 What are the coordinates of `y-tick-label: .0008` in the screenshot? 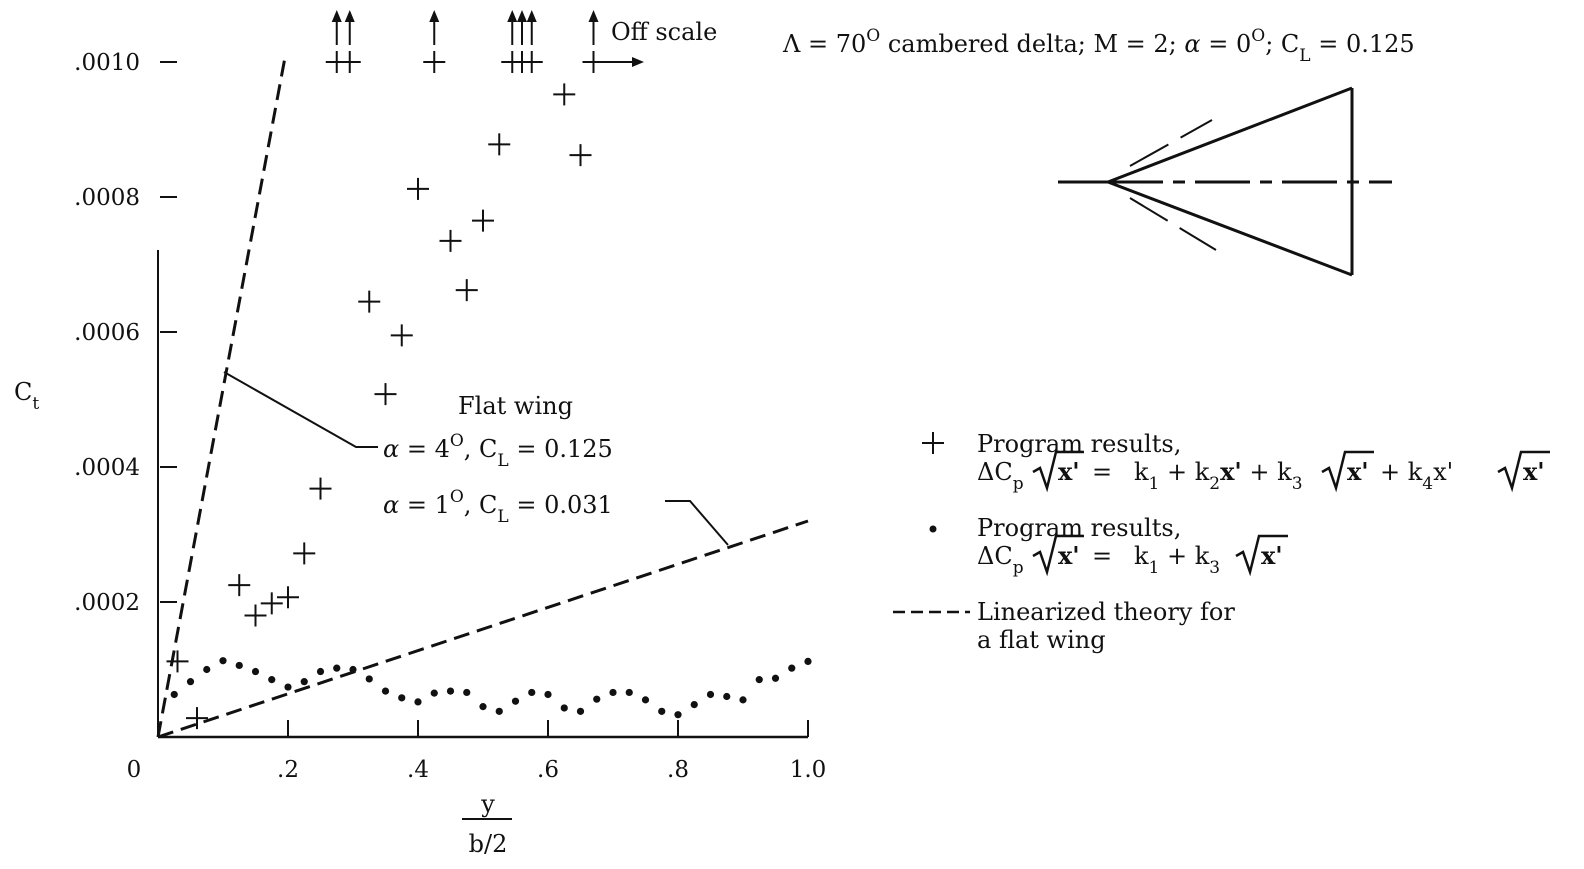 It's located at (107, 198).